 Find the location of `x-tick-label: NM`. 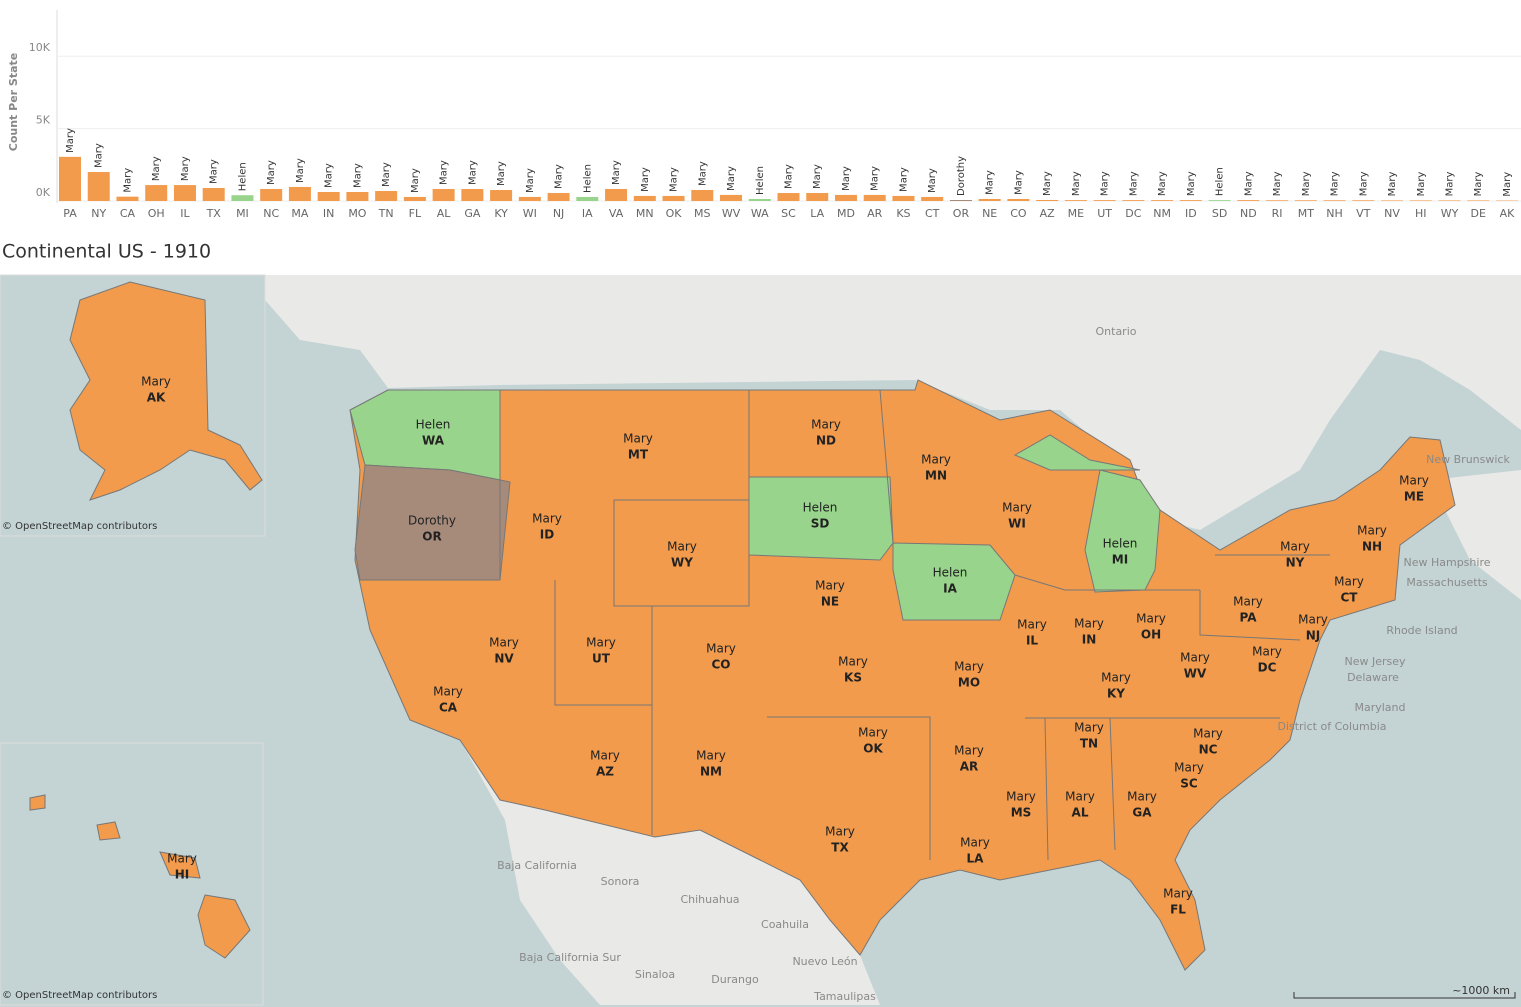

x-tick-label: NM is located at coordinates (1162, 213).